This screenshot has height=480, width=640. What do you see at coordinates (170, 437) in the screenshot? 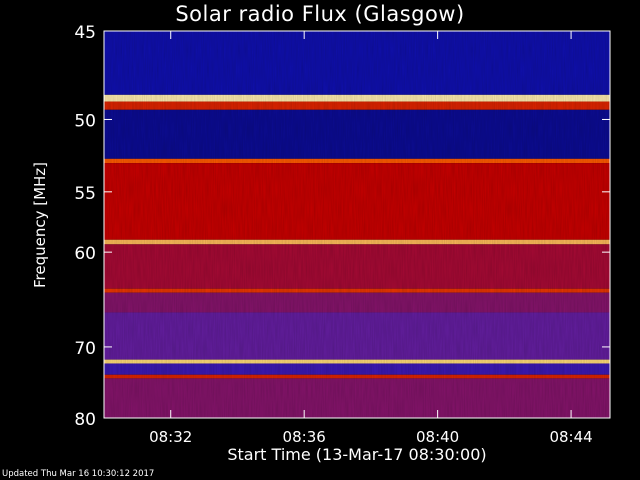
I see `x-tick-label: 08:32` at bounding box center [170, 437].